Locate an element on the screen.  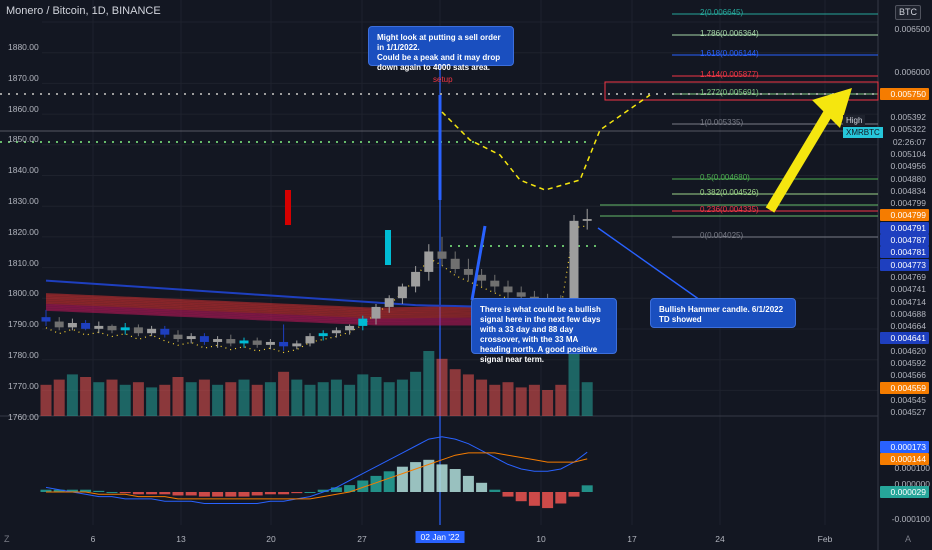
price-badge: 0.004664 is located at coordinates (904, 326).